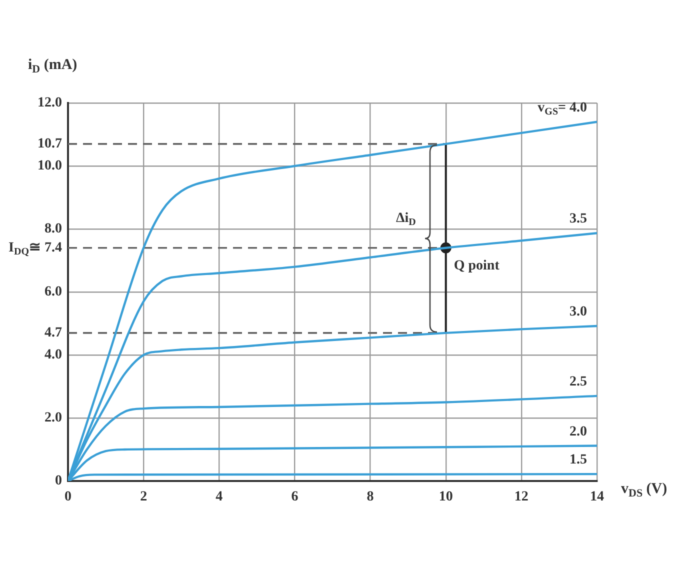 This screenshot has width=700, height=579. What do you see at coordinates (294, 497) in the screenshot?
I see `x-tick-label: 6` at bounding box center [294, 497].